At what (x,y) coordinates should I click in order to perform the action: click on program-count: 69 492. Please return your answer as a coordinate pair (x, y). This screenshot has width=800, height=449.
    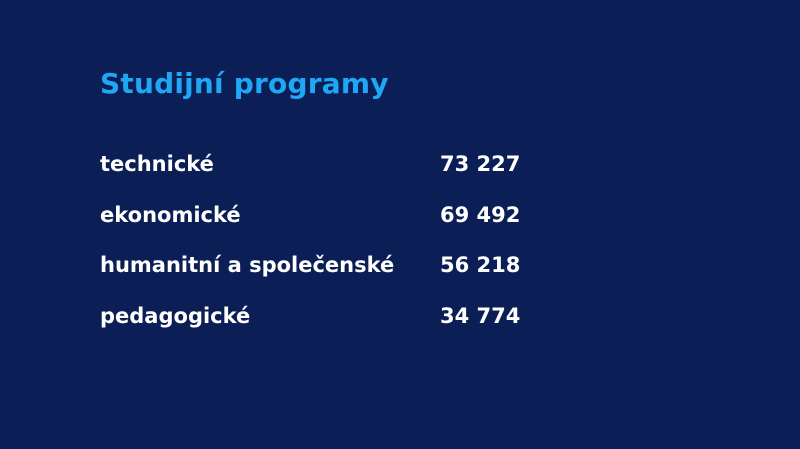
    Looking at the image, I should click on (480, 214).